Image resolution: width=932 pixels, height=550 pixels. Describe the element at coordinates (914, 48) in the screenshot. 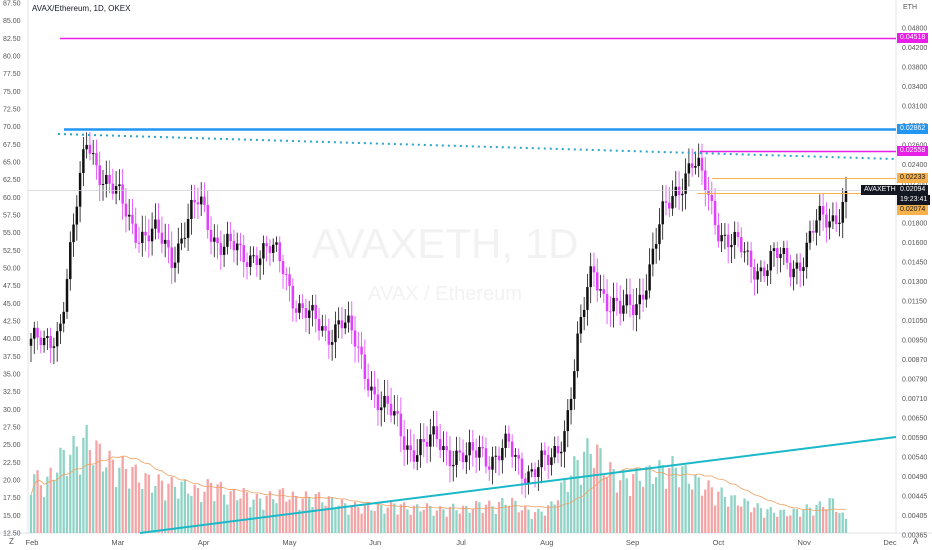

I see `right-axis-tick-label: 0.04200` at that location.